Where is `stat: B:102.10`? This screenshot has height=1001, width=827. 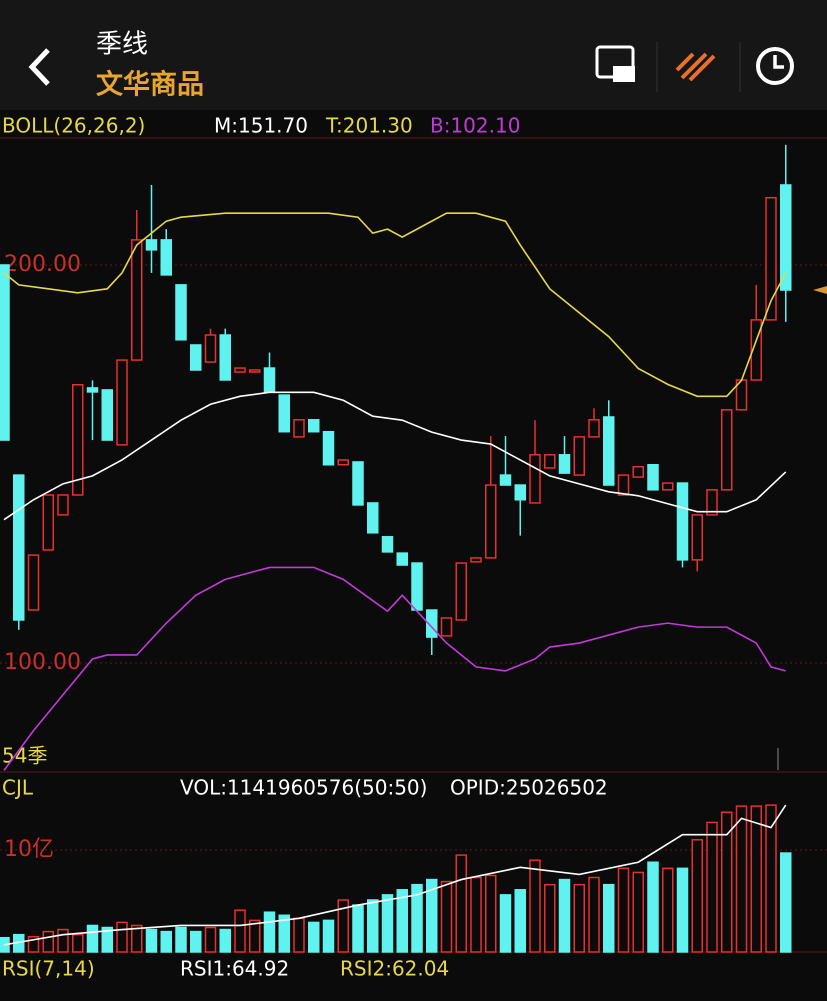
stat: B:102.10 is located at coordinates (475, 126).